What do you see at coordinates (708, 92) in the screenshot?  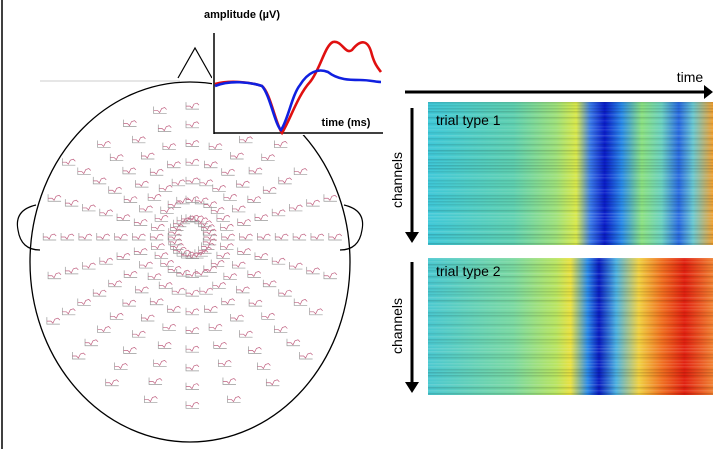 I see `time-arrowhead` at bounding box center [708, 92].